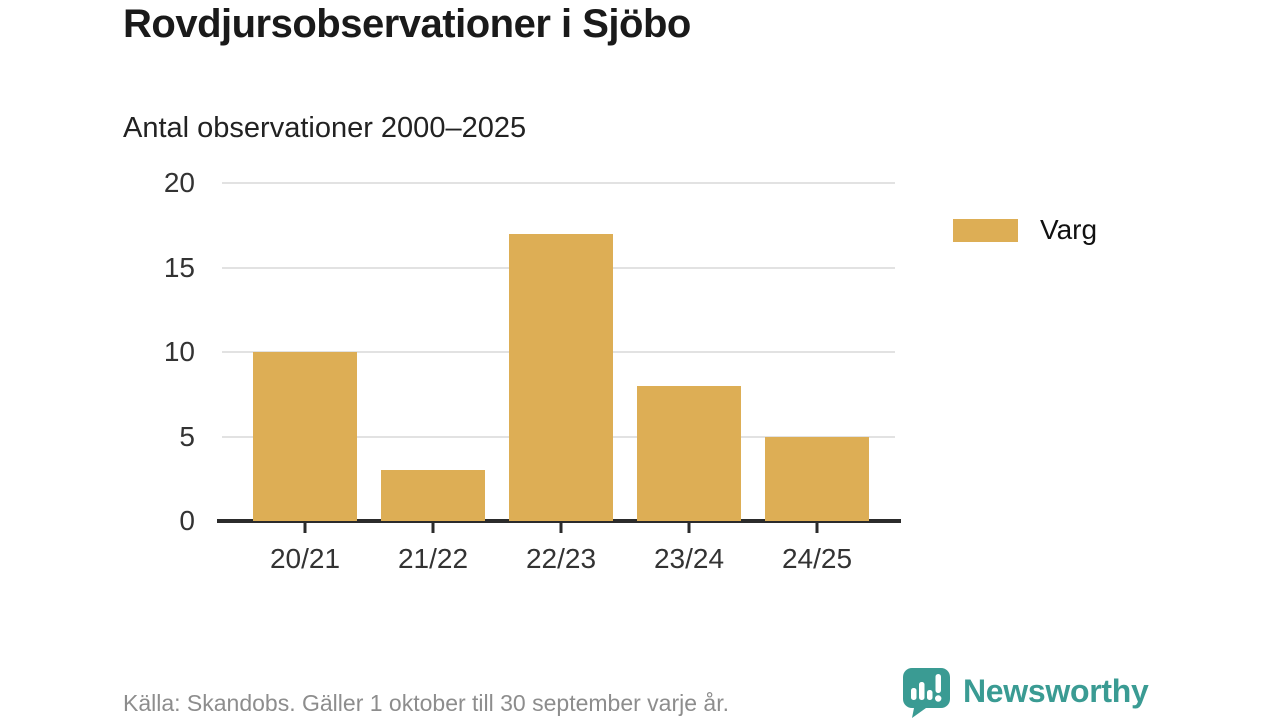 The height and width of the screenshot is (720, 1280). I want to click on x-axis-label-23/24: 23/24, so click(689, 558).